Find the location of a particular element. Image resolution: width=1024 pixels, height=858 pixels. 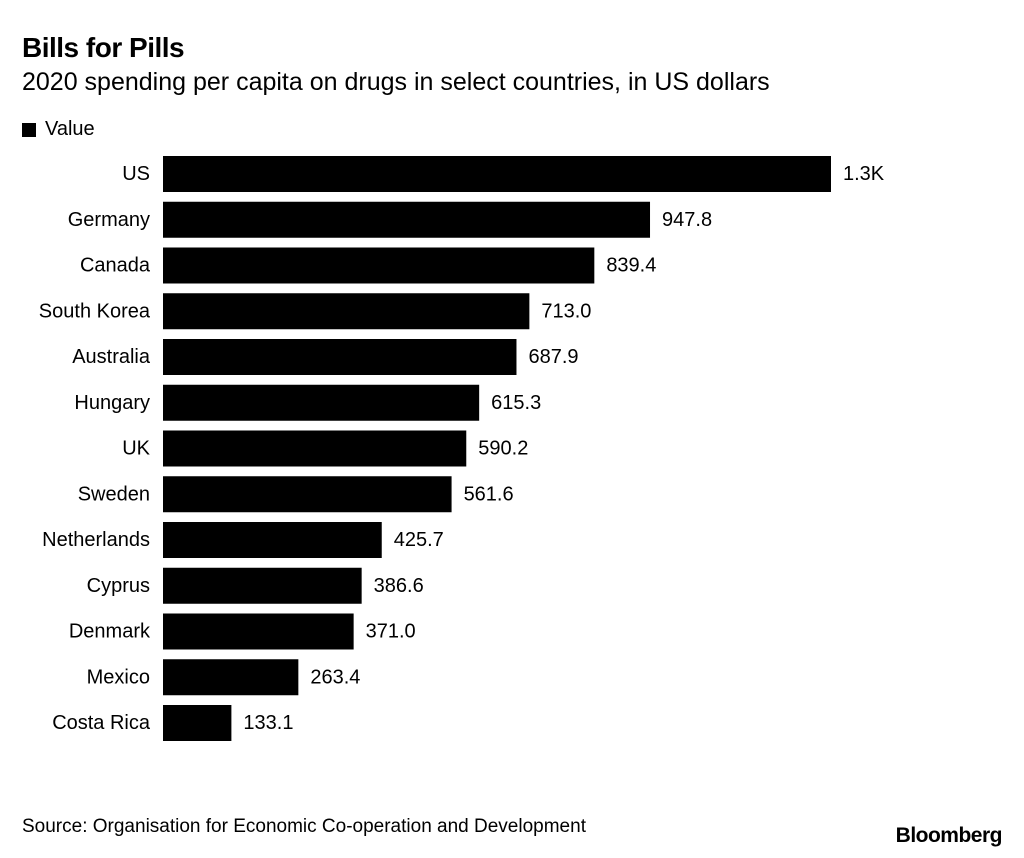

value-label-australia: 687.9 is located at coordinates (553, 357).